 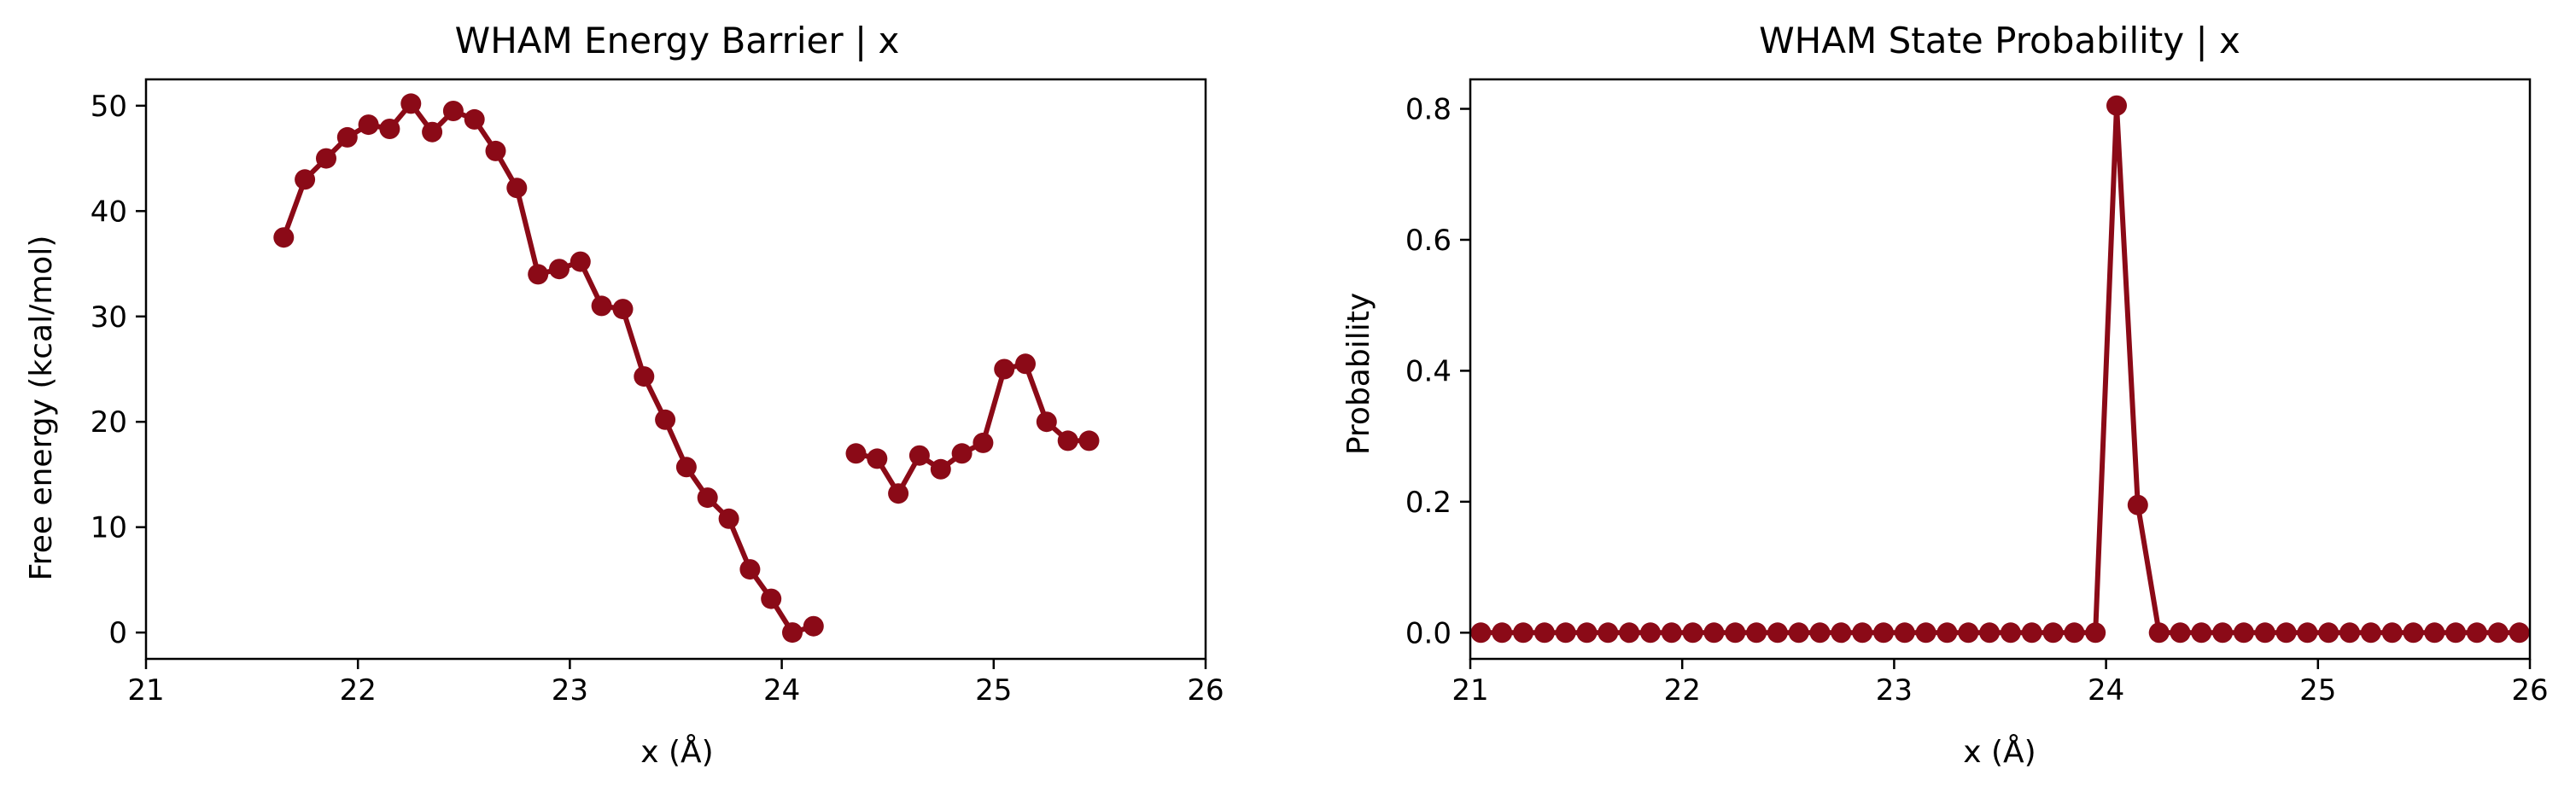 I want to click on y-tick-label: 30, so click(x=109, y=317).